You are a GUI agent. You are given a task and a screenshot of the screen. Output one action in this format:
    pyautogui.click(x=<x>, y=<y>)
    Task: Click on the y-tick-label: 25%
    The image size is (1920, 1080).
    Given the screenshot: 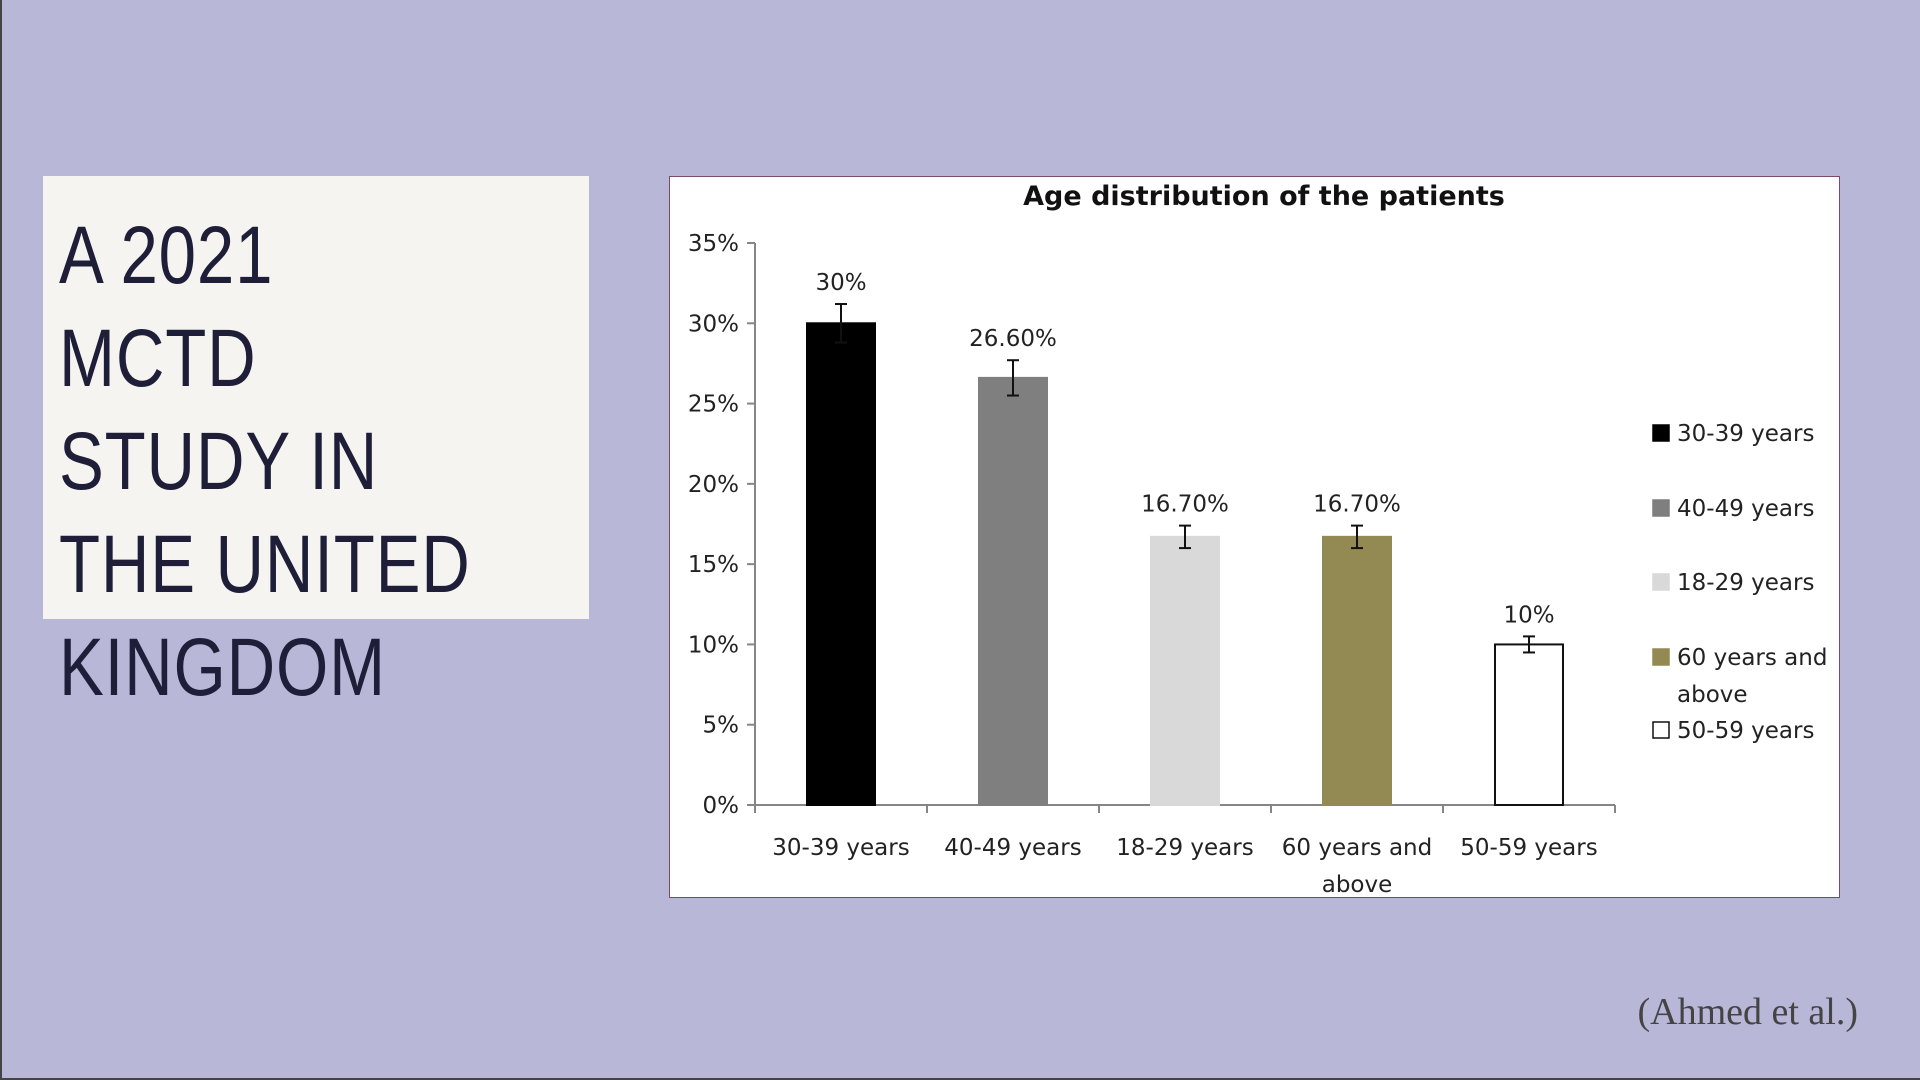 What is the action you would take?
    pyautogui.click(x=713, y=405)
    